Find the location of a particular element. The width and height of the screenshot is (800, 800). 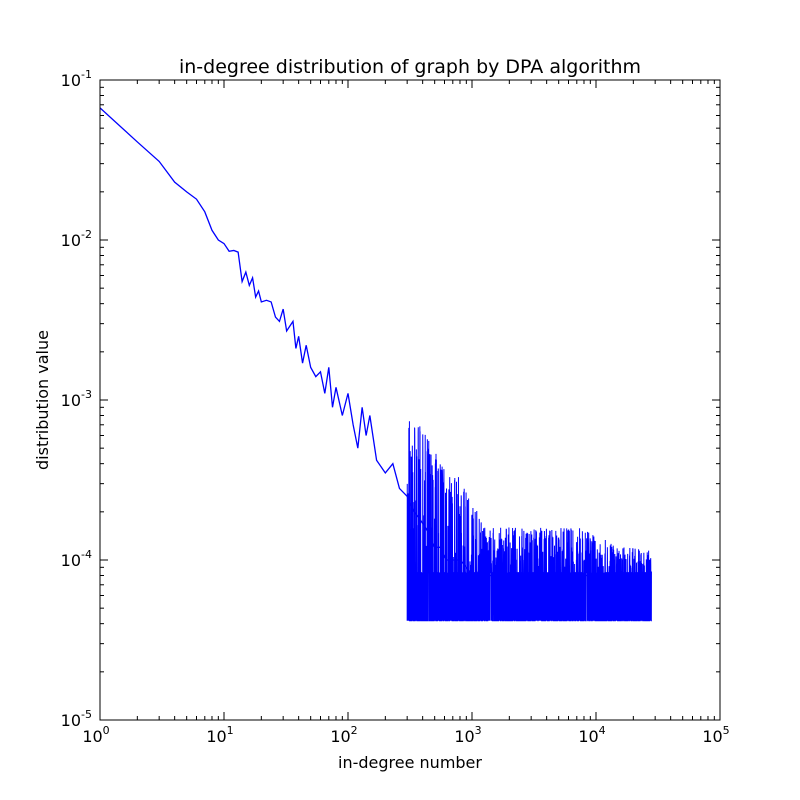

y-tick-label: 10⁻² is located at coordinates (76, 239).